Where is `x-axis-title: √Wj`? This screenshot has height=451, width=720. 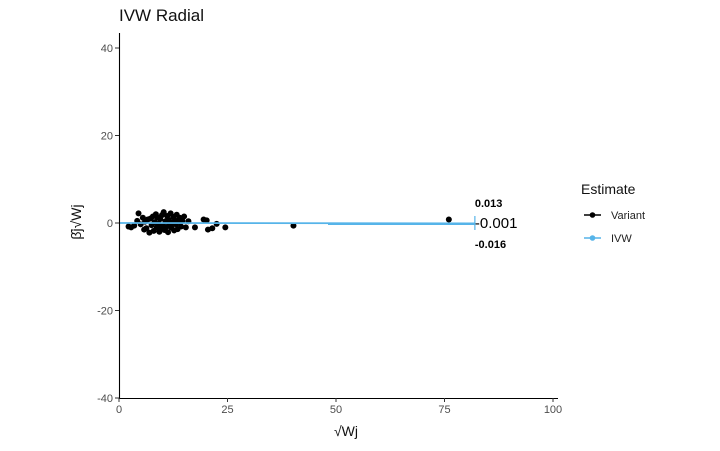 x-axis-title: √Wj is located at coordinates (346, 431).